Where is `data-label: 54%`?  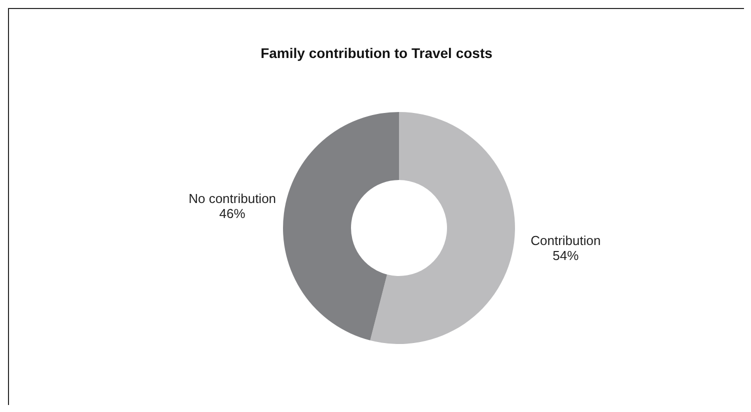
data-label: 54% is located at coordinates (566, 256).